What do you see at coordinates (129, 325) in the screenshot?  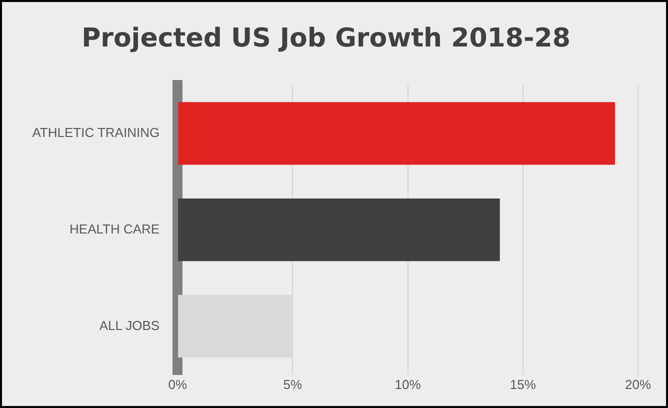 I see `y-tick-label: ALL JOBS` at bounding box center [129, 325].